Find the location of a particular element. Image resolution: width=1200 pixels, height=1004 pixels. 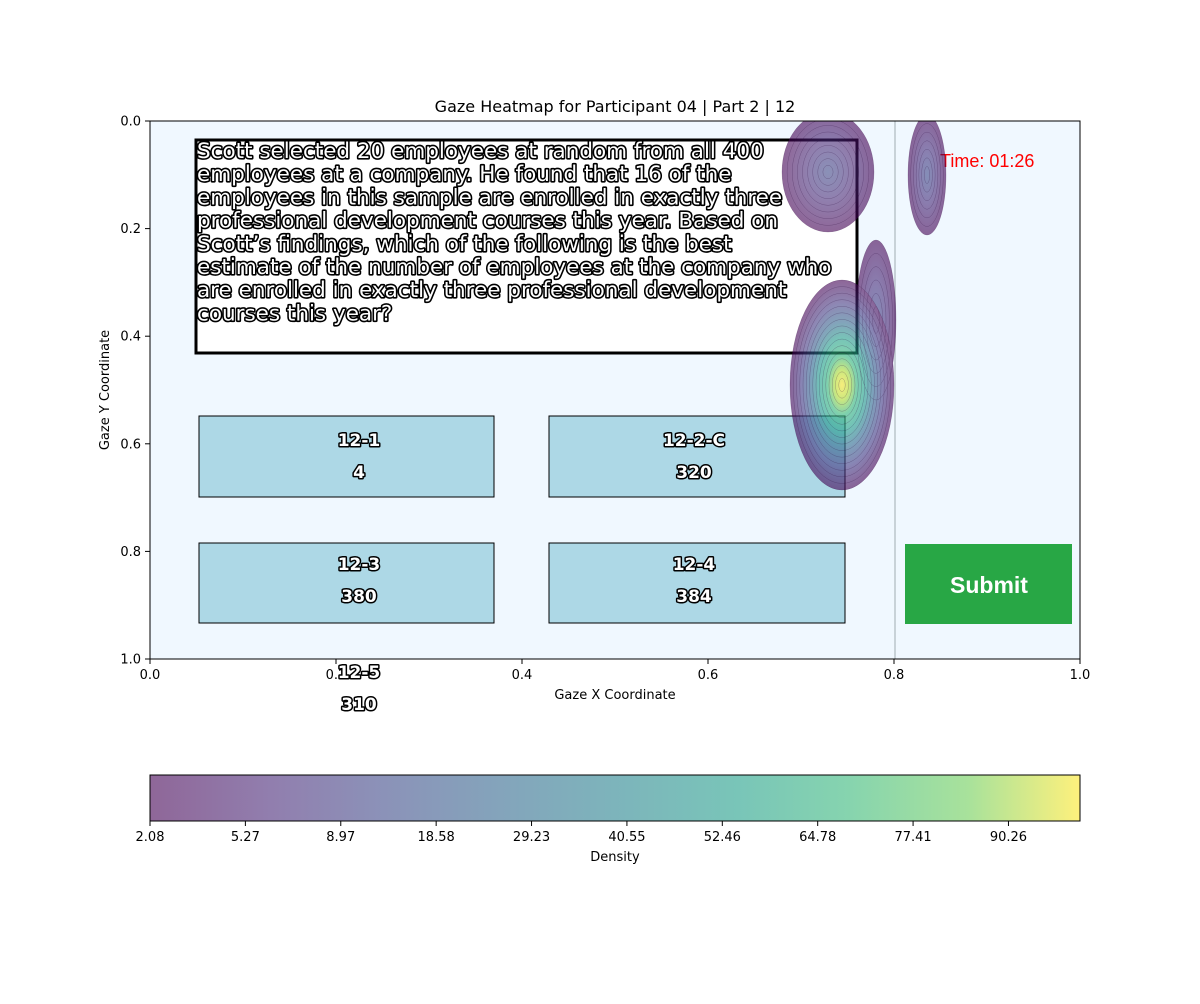

option-12-4: 12-4 384 is located at coordinates (697, 583).